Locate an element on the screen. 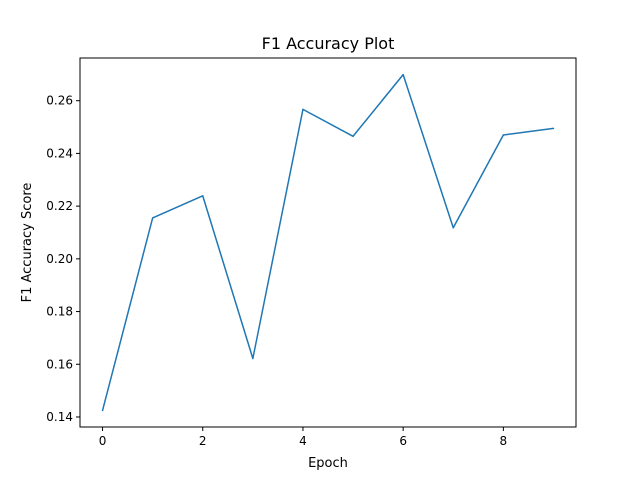 This screenshot has height=480, width=640. y-axis-label: F1 Accuracy Score is located at coordinates (27, 243).